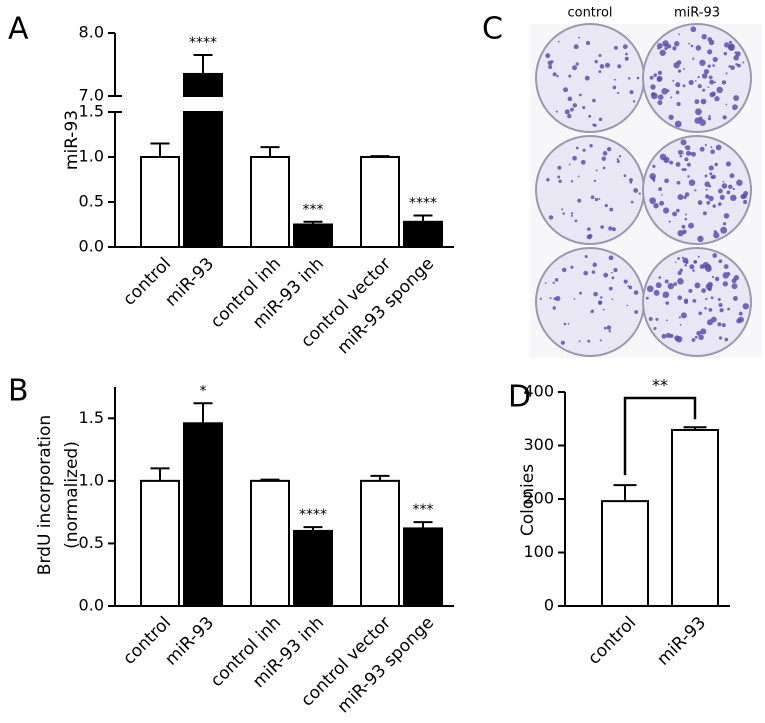  Describe the element at coordinates (91, 542) in the screenshot. I see `y-tick-label: 0.5` at that location.